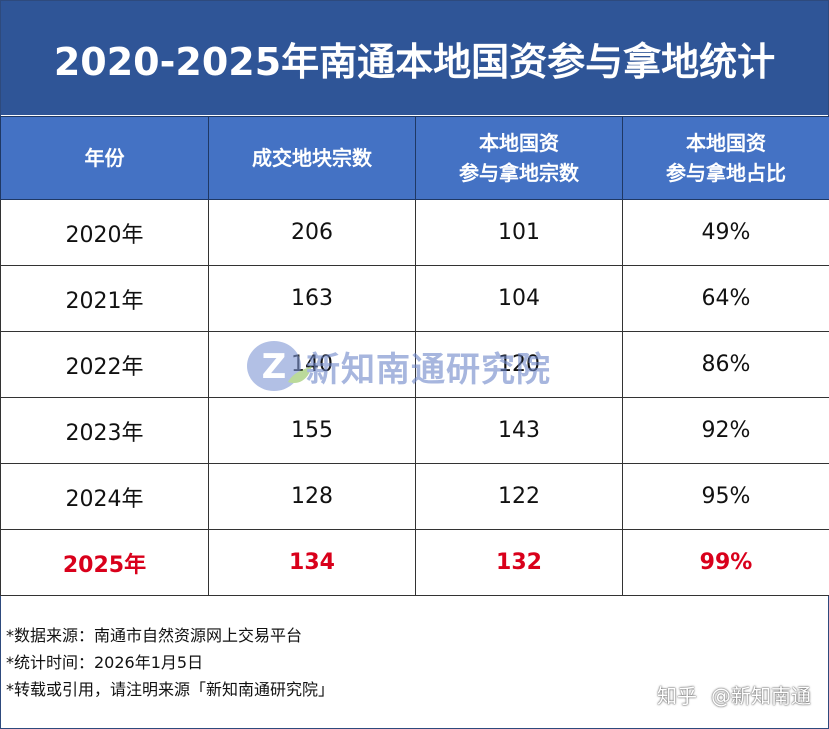  I want to click on attribution-handle: @新知南通, so click(761, 696).